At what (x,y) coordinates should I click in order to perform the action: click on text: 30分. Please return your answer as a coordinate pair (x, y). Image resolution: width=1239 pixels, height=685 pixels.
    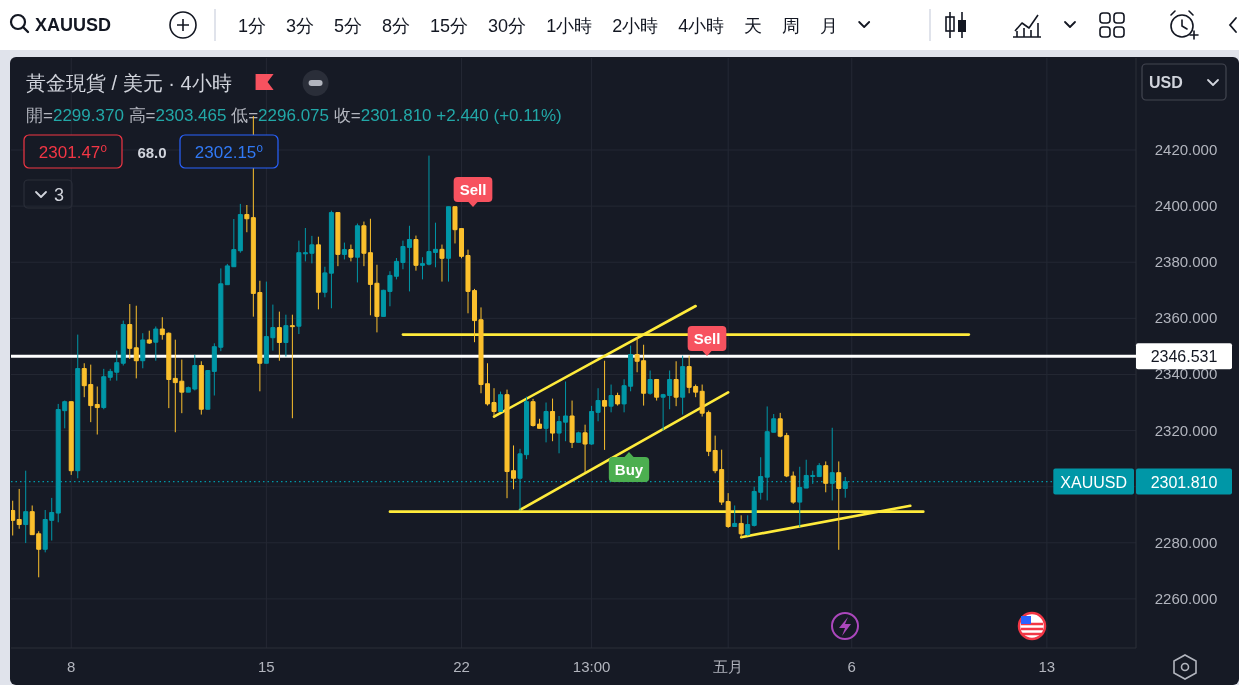
    Looking at the image, I should click on (507, 26).